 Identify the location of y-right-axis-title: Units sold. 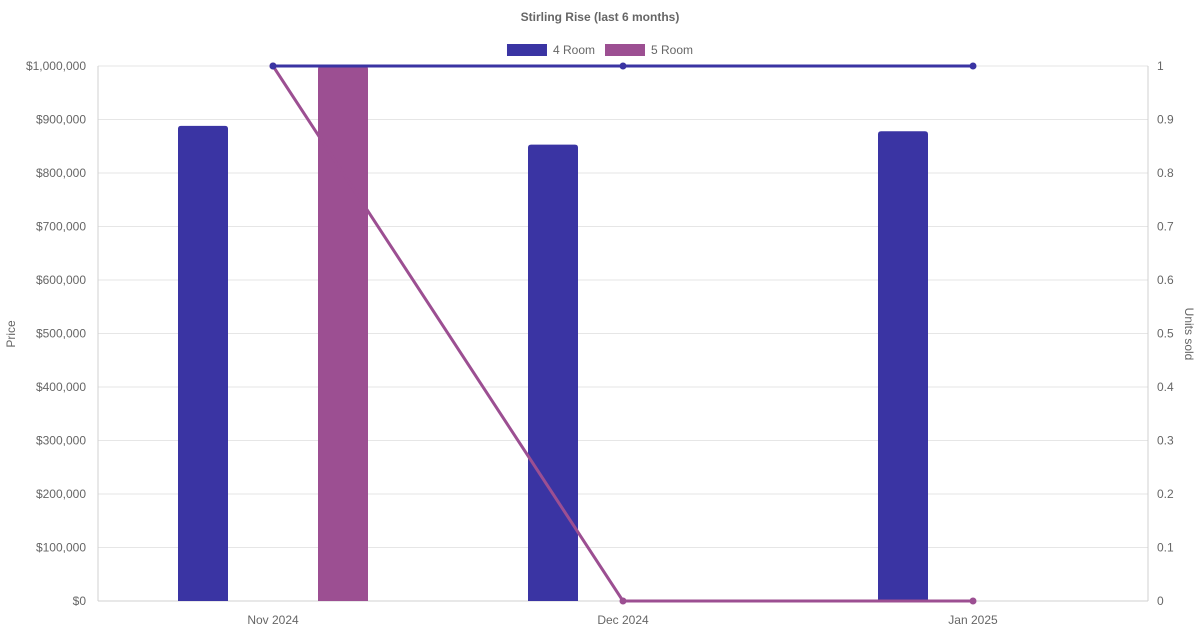
(1189, 334).